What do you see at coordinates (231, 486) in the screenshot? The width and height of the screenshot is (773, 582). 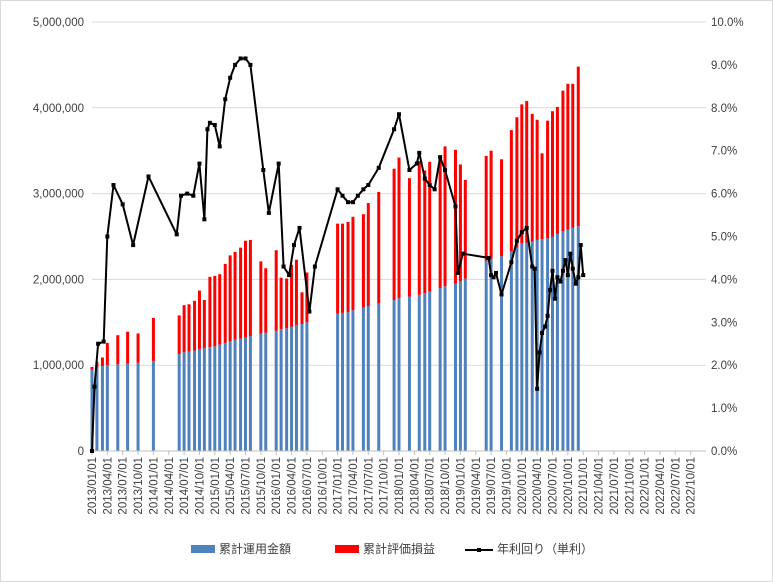 I see `x-tick-label: 2015/04/01` at bounding box center [231, 486].